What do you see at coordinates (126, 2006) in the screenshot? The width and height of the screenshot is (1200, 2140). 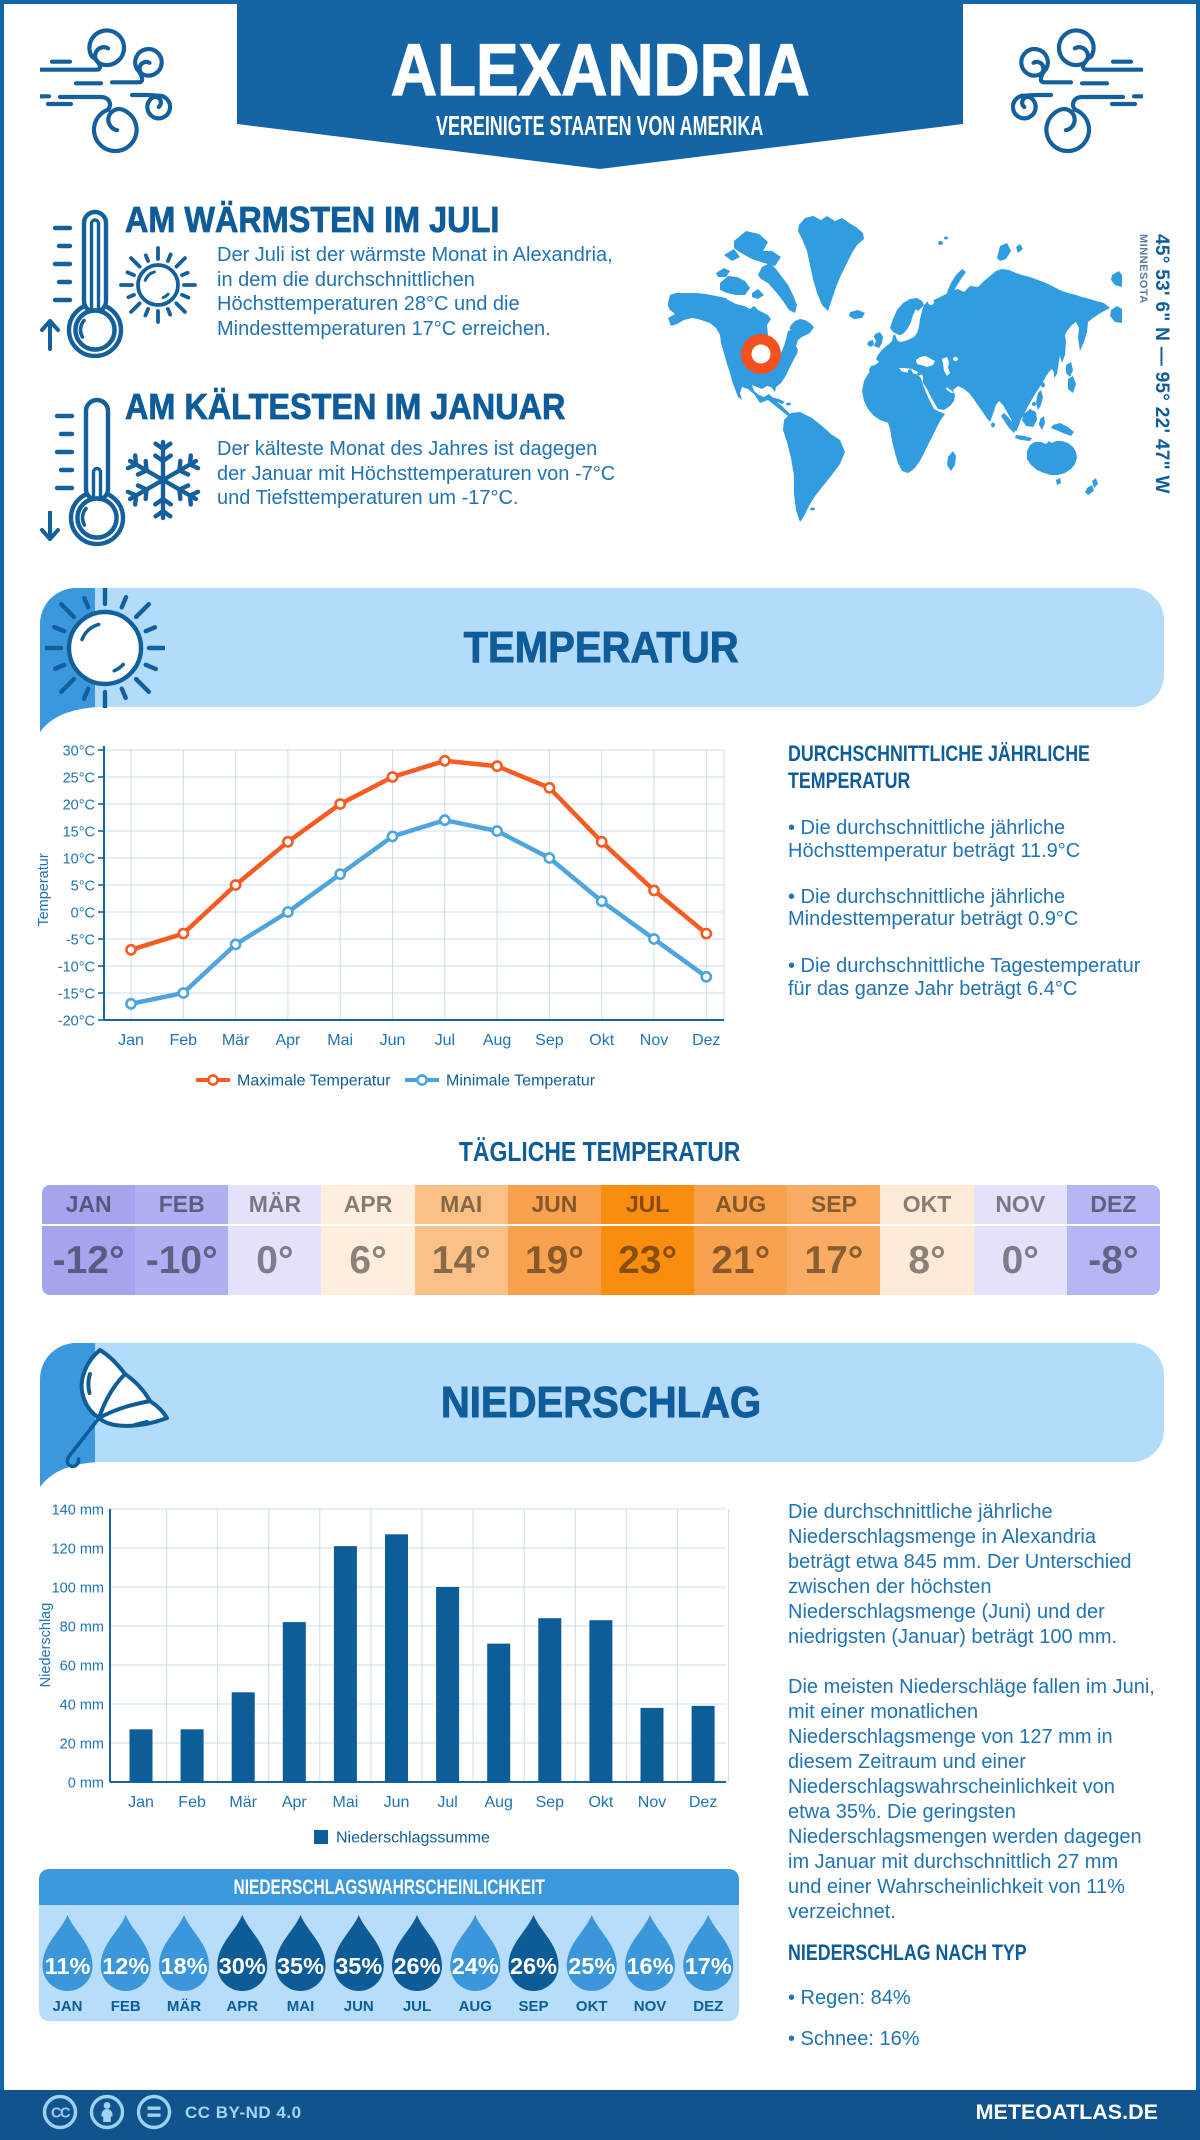 I see `svg-text: FEB` at bounding box center [126, 2006].